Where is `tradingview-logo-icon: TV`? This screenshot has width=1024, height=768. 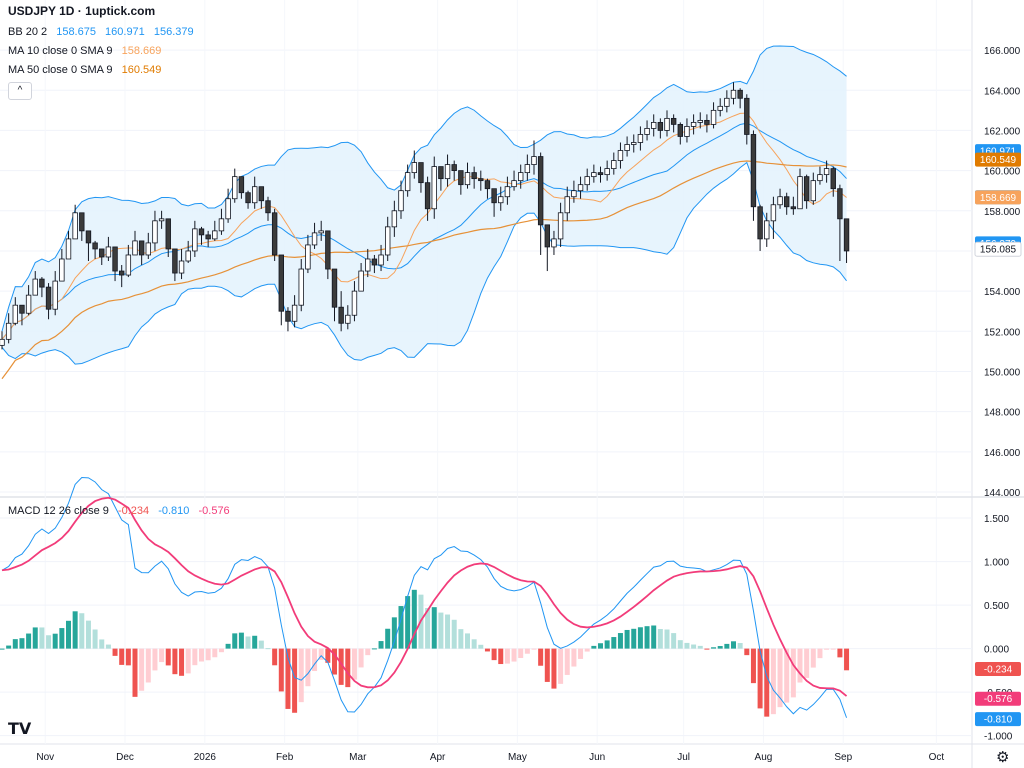
tradingview-logo-icon: TV is located at coordinates (20, 728).